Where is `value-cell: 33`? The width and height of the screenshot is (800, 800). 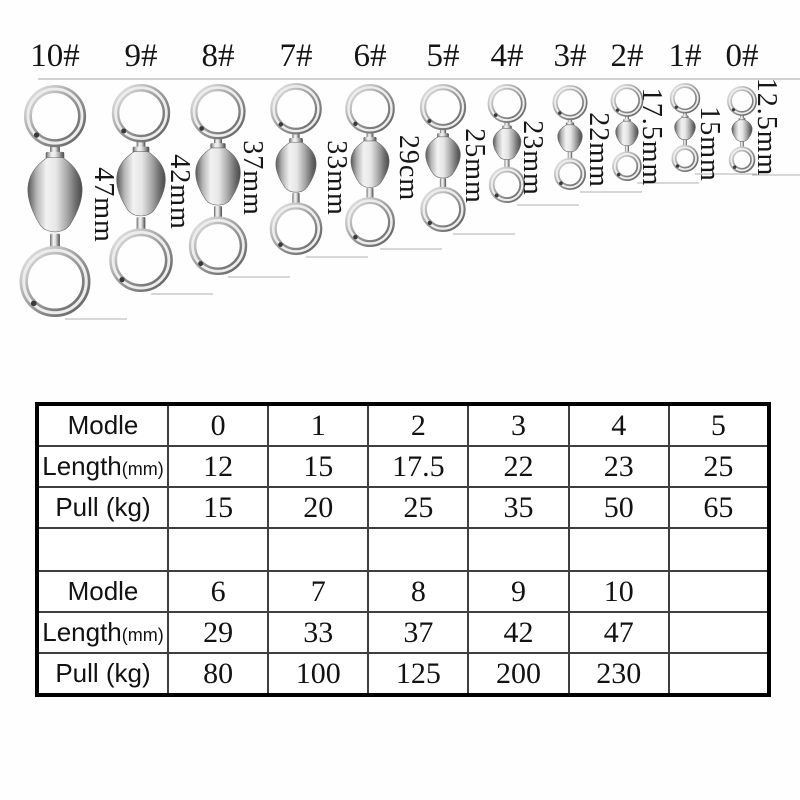 value-cell: 33 is located at coordinates (318, 632).